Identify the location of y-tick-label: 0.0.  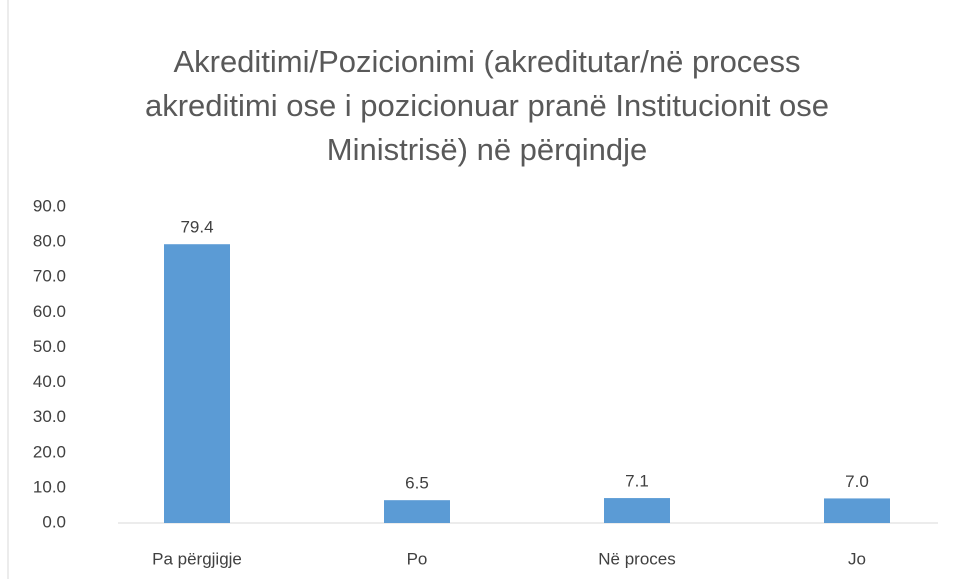
(54, 521).